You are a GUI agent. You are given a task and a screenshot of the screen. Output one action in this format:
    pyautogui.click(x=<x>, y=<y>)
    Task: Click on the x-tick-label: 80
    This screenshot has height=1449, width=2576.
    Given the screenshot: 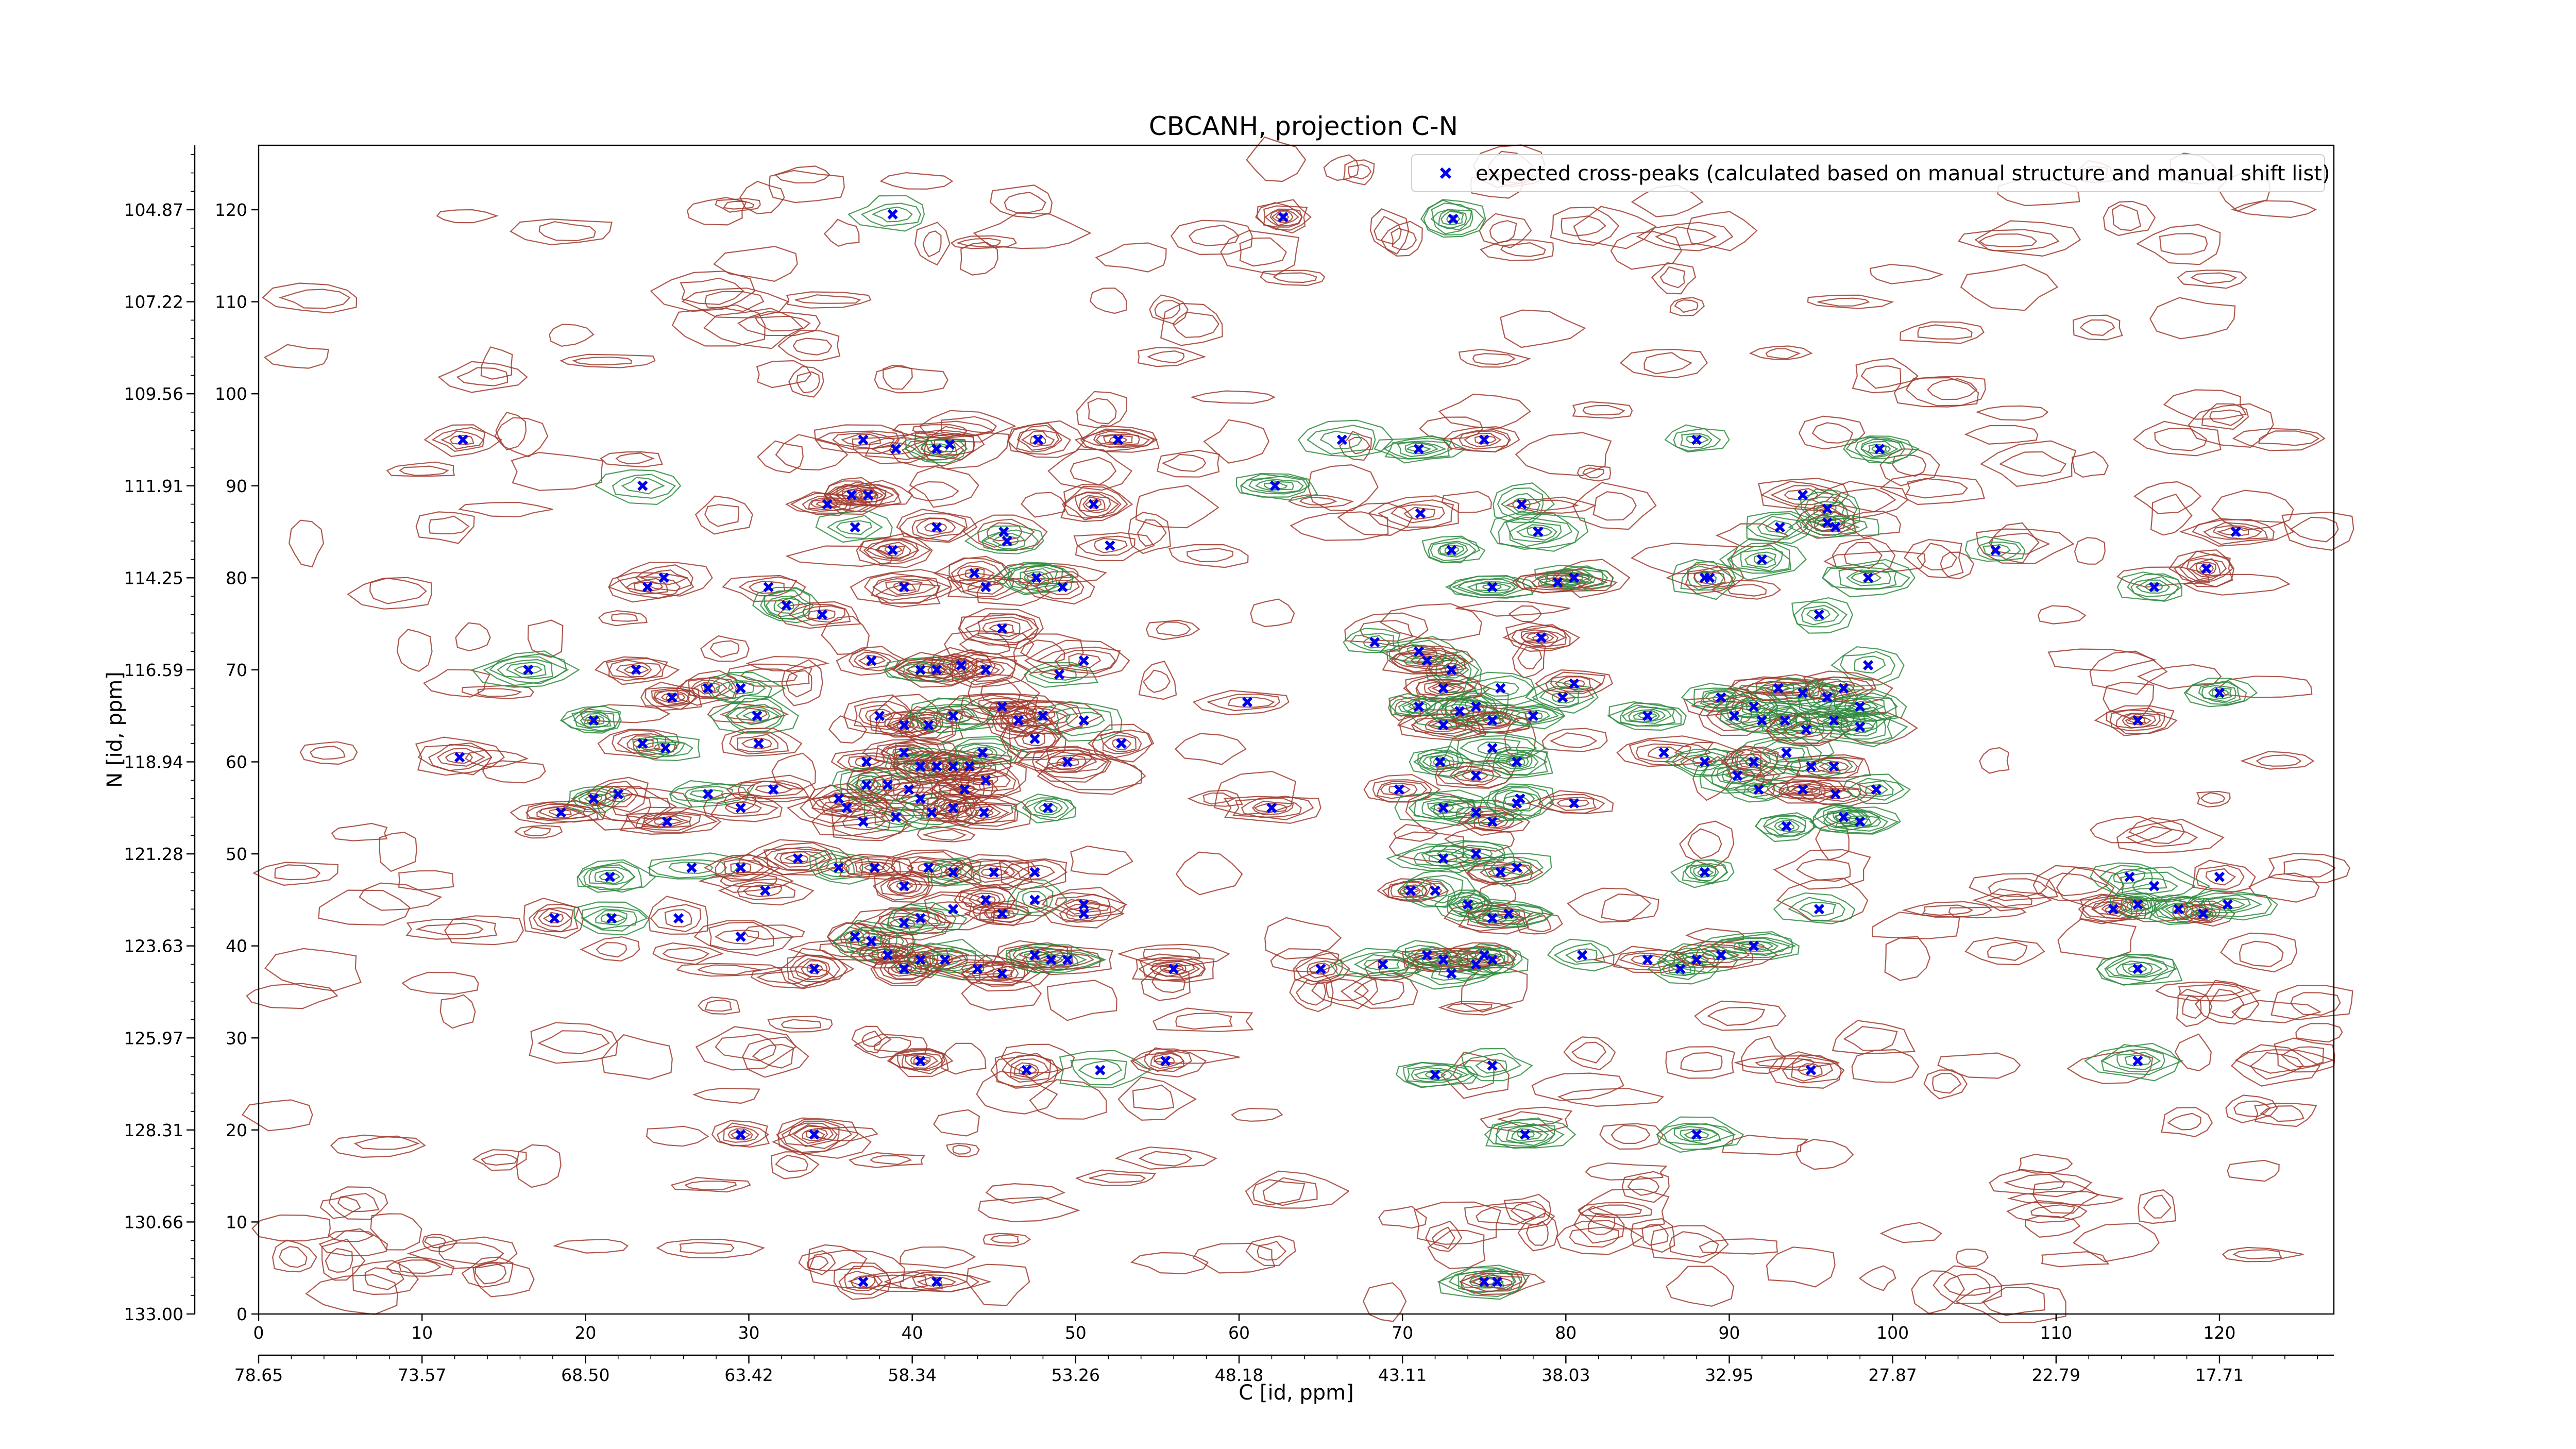 What is the action you would take?
    pyautogui.click(x=1566, y=1333)
    